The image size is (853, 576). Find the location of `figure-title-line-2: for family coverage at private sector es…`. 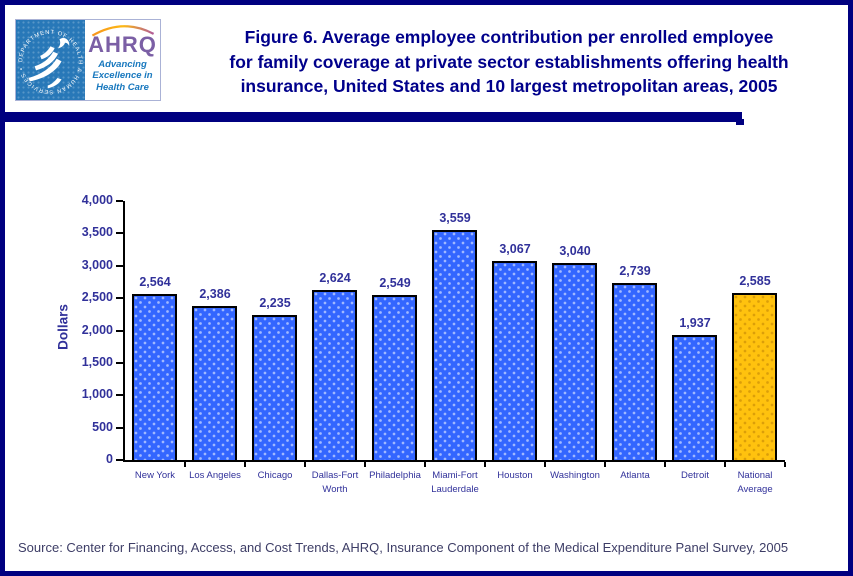

figure-title-line-2: for family coverage at private sector es… is located at coordinates (509, 61).